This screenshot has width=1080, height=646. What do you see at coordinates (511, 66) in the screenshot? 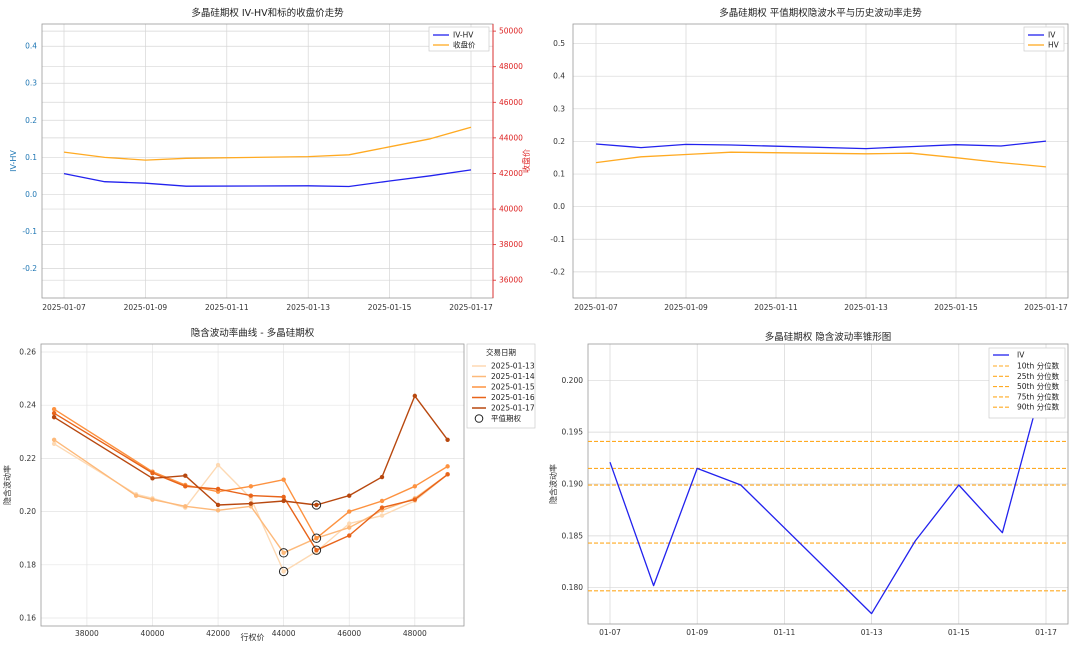
I see `y2-tick-label: 48000` at bounding box center [511, 66].